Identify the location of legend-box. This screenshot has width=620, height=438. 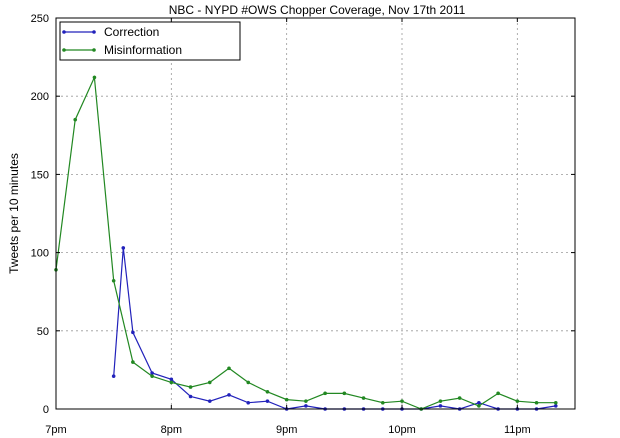
(150, 41).